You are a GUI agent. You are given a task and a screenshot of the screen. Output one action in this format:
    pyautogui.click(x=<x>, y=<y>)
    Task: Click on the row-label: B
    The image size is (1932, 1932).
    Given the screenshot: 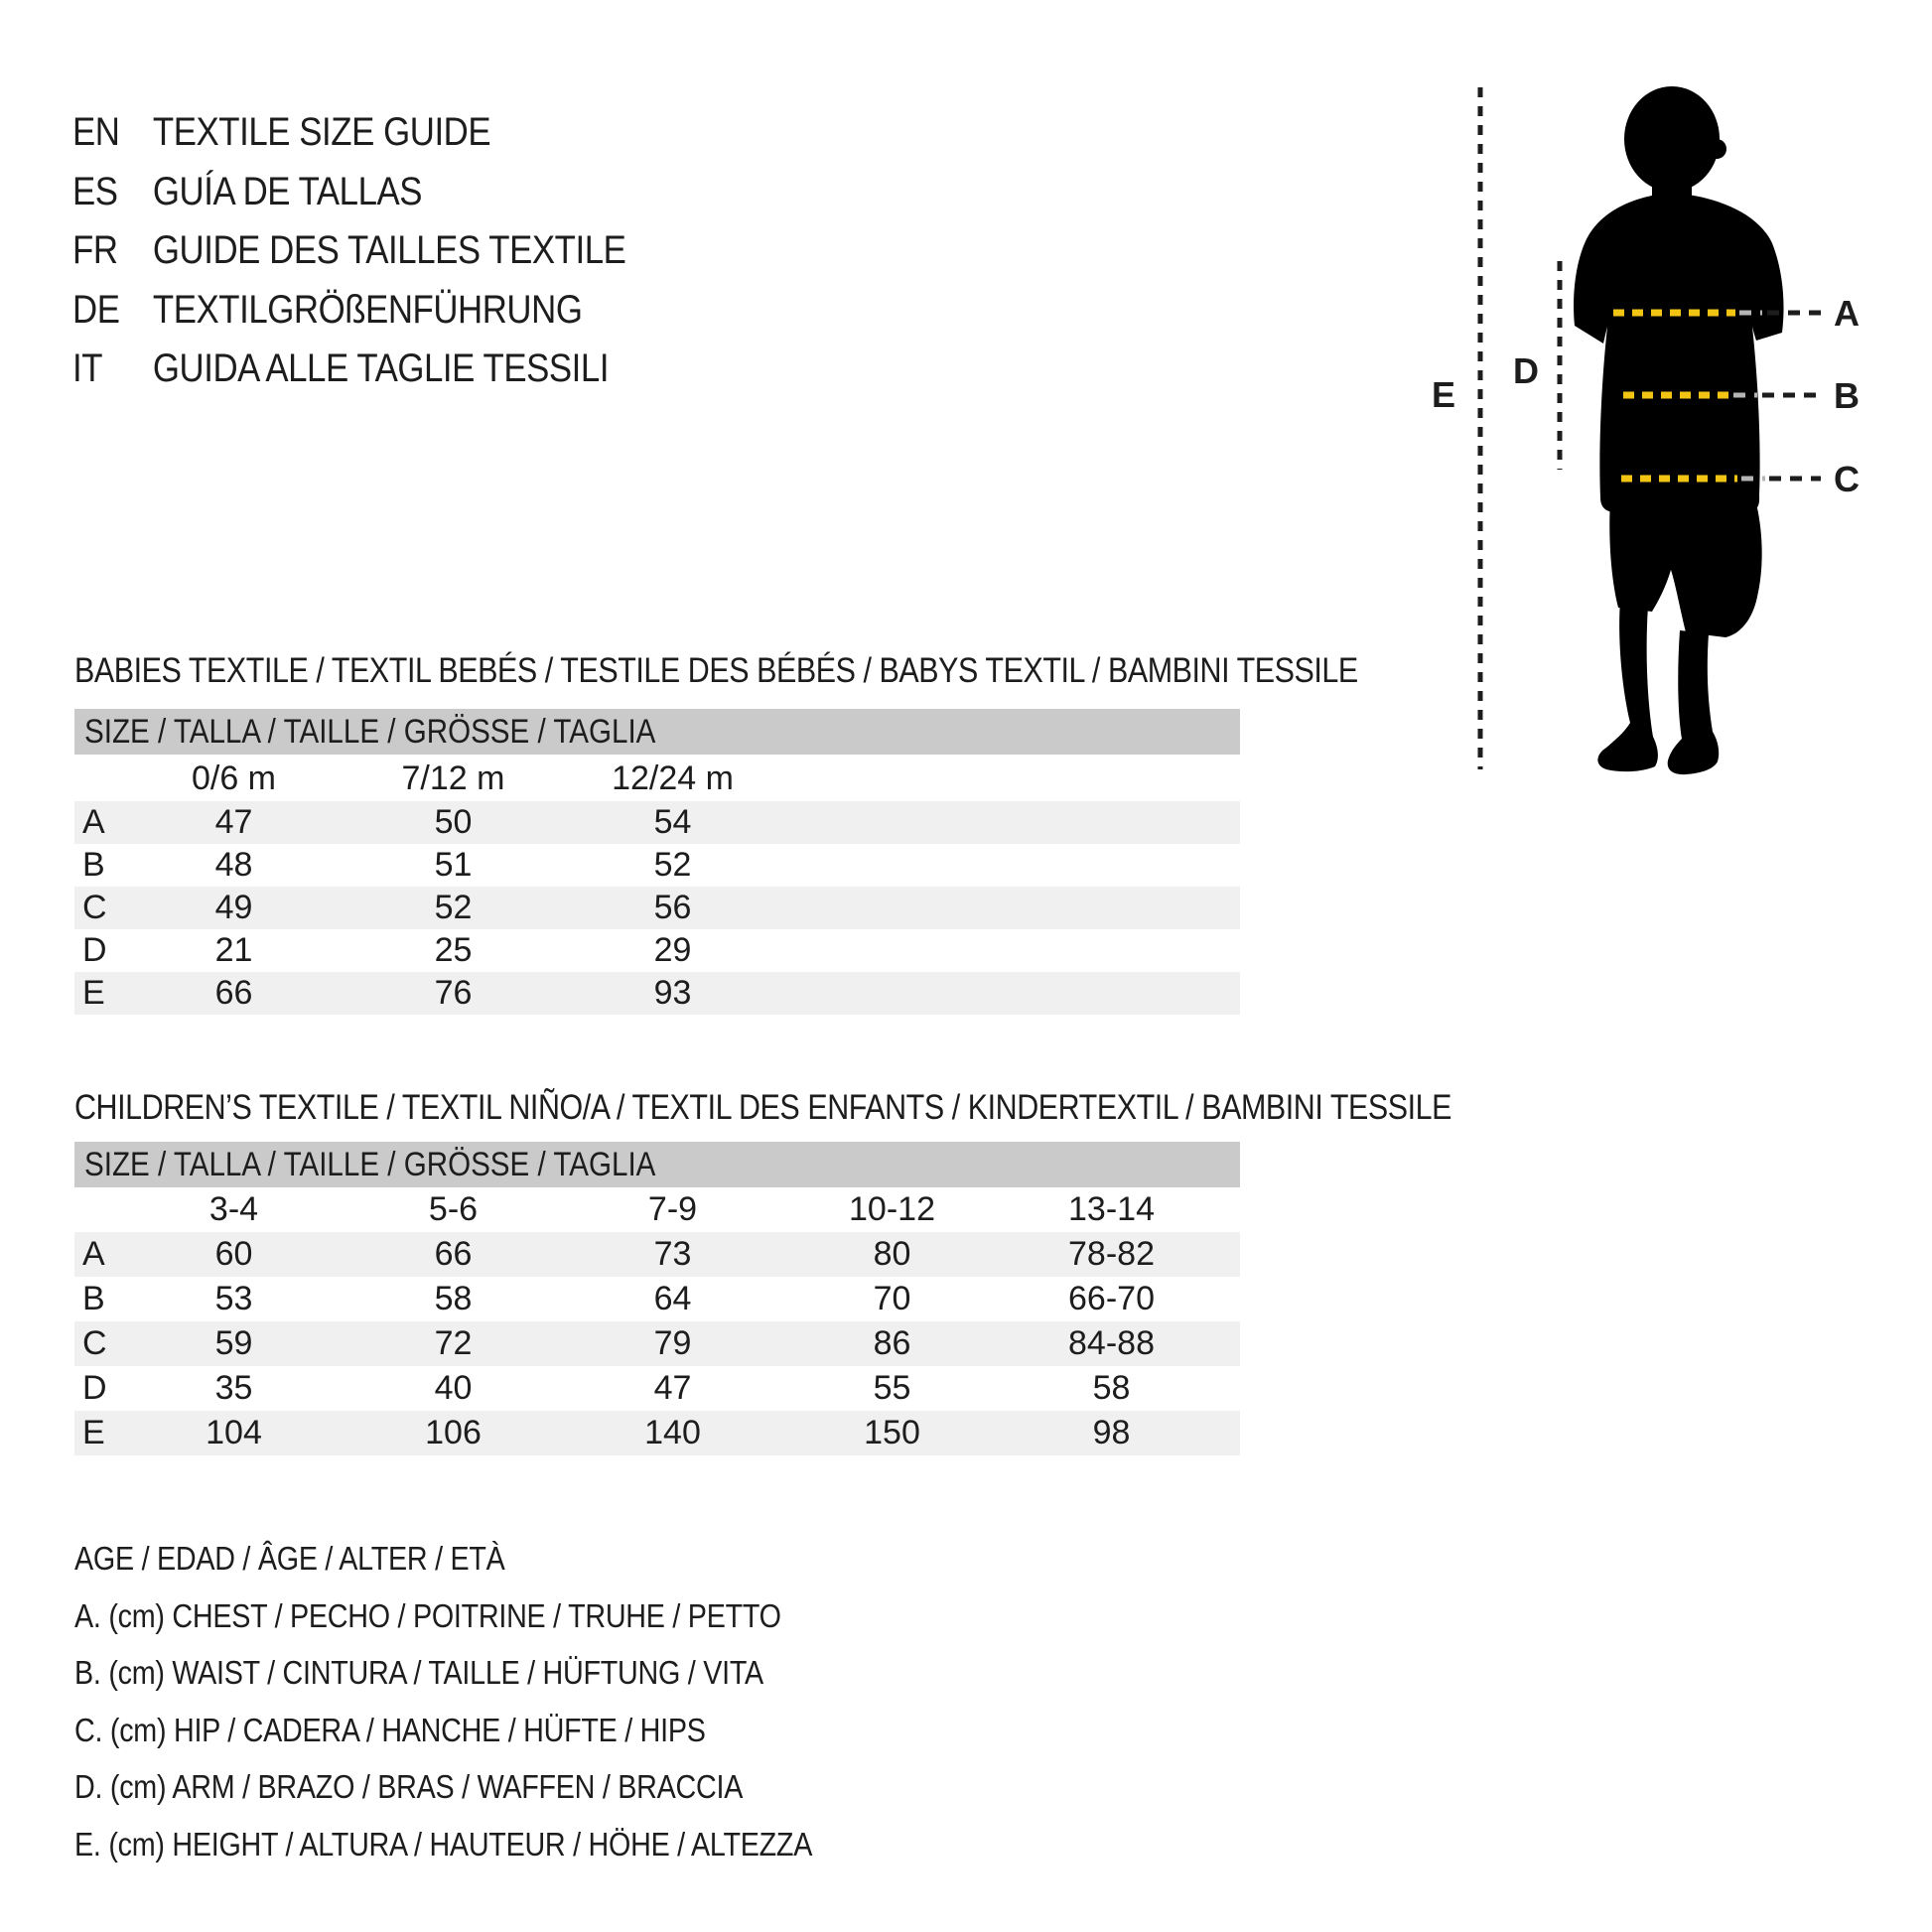 What is the action you would take?
    pyautogui.click(x=94, y=865)
    